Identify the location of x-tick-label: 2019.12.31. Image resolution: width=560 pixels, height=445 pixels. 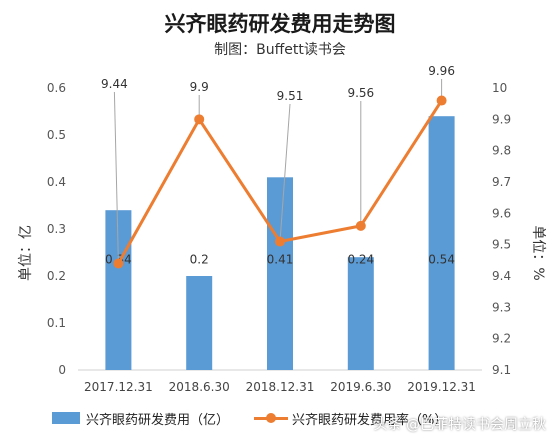
(441, 387).